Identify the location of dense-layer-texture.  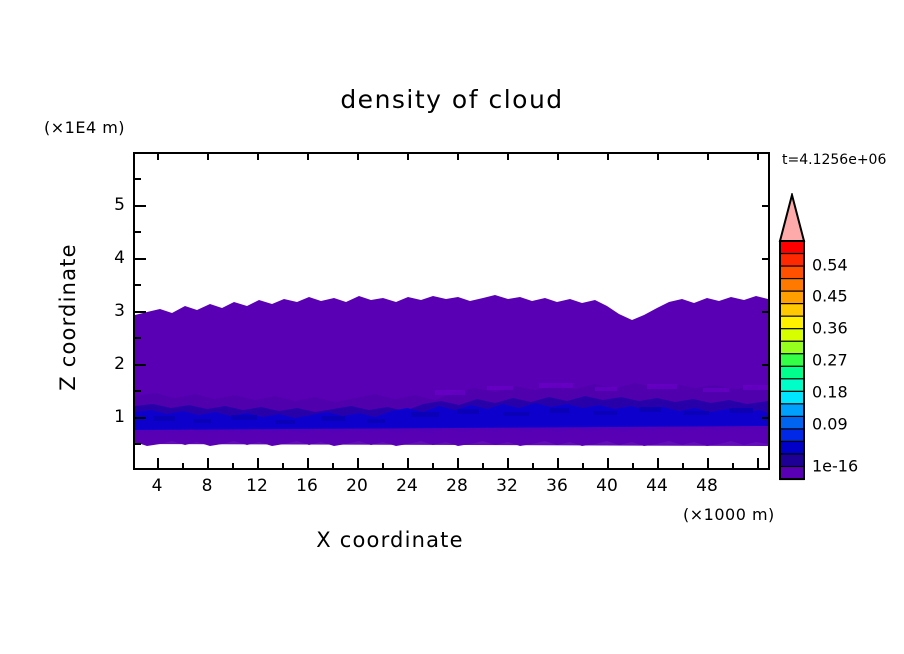
(453, 415).